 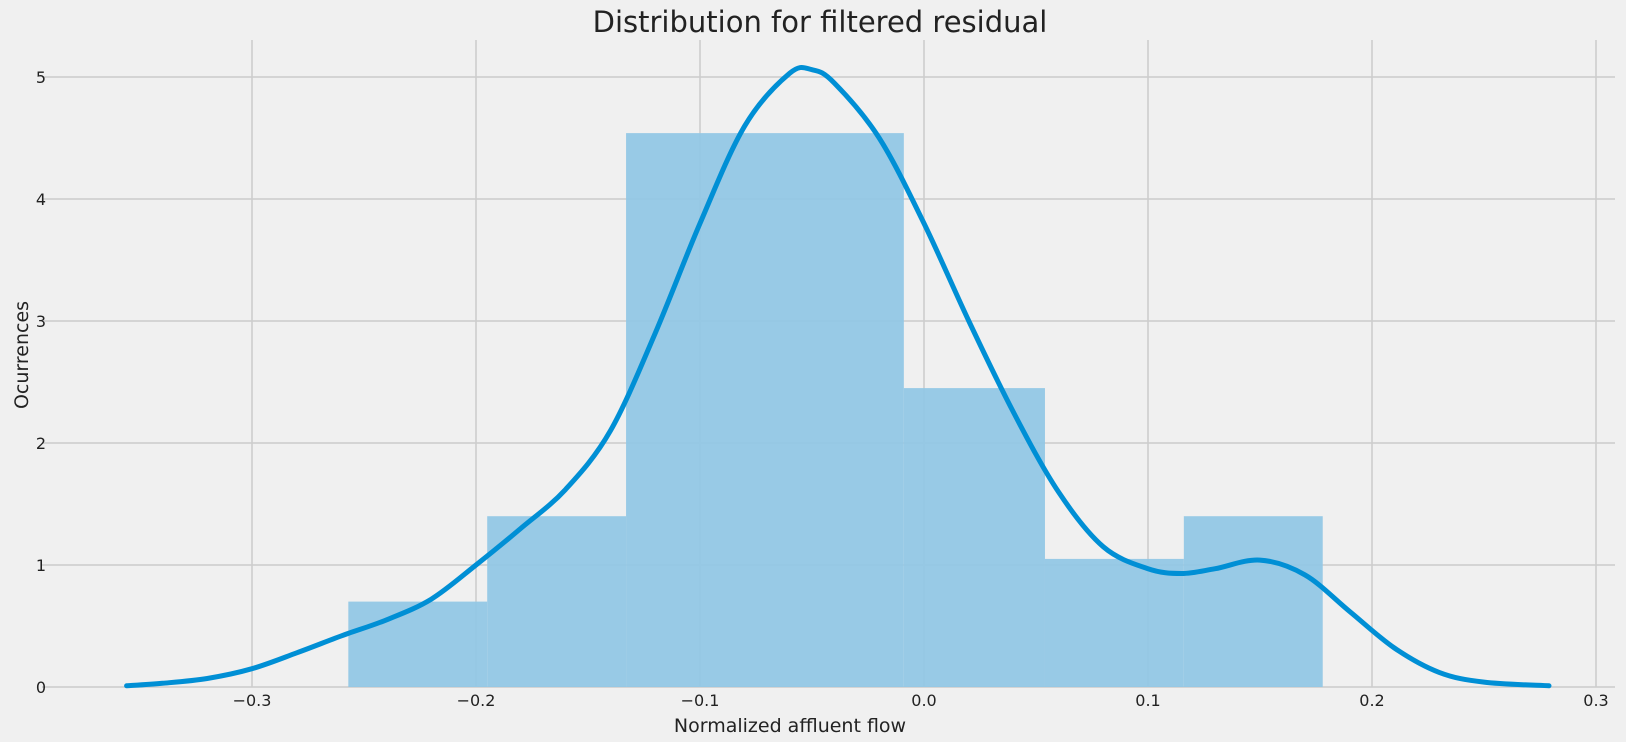 I want to click on y-tick-label-3: 3, so click(x=41, y=321).